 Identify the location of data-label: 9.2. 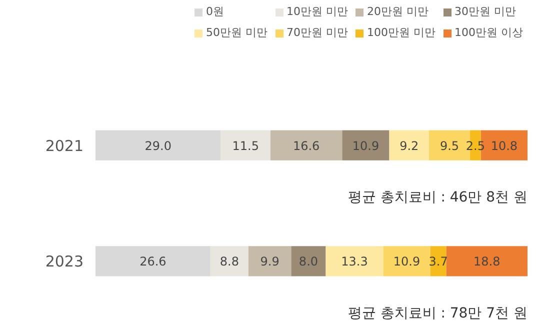
(409, 145).